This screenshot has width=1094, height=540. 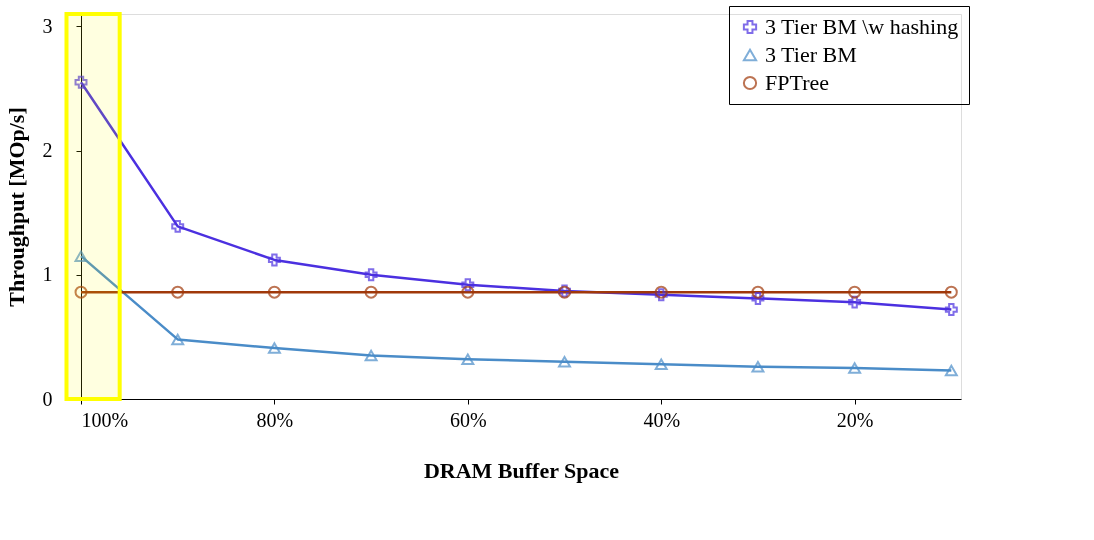 What do you see at coordinates (797, 82) in the screenshot?
I see `legend-label: FPTree` at bounding box center [797, 82].